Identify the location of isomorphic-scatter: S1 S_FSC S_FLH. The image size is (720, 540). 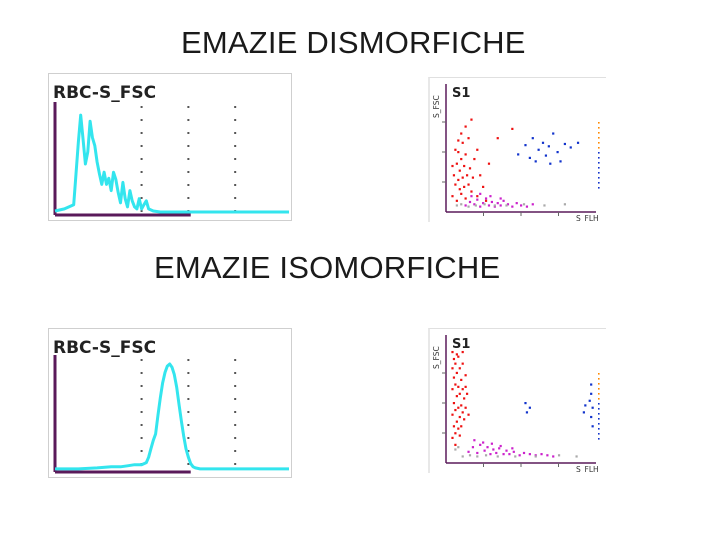
(516, 404).